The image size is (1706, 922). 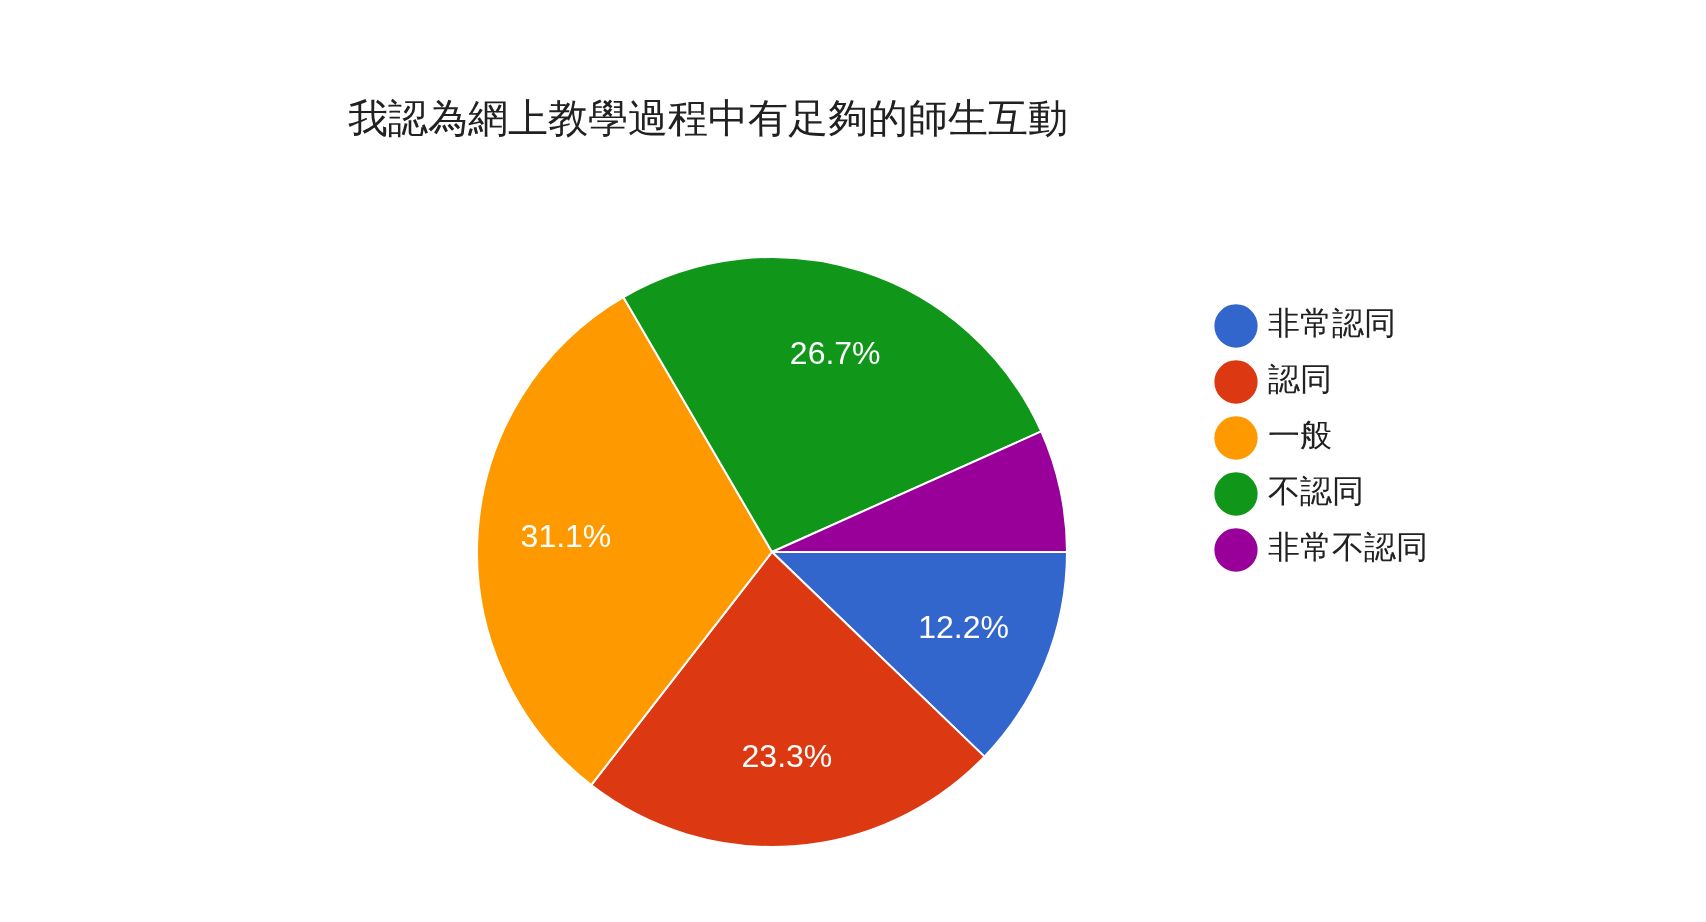 I want to click on data-label: 31.1%, so click(x=566, y=536).